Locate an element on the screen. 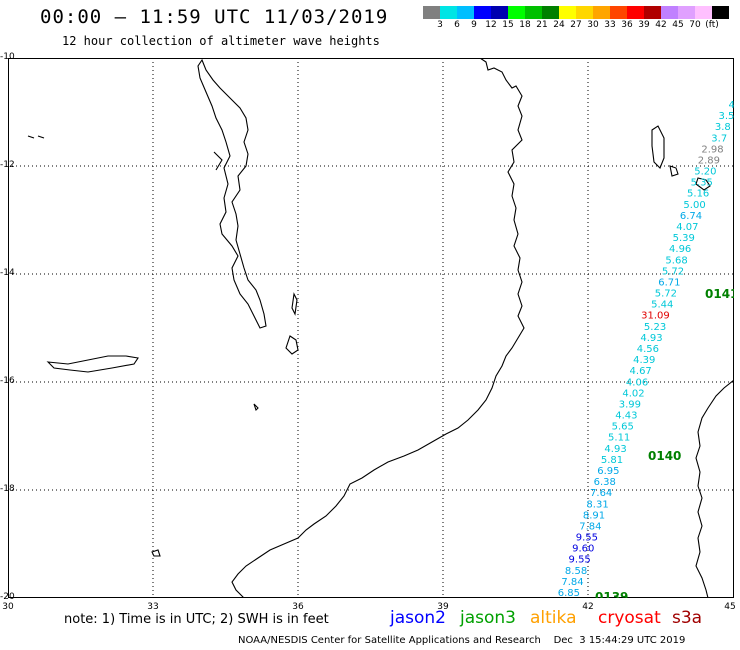  wave-height-value: 5.39 is located at coordinates (684, 238).